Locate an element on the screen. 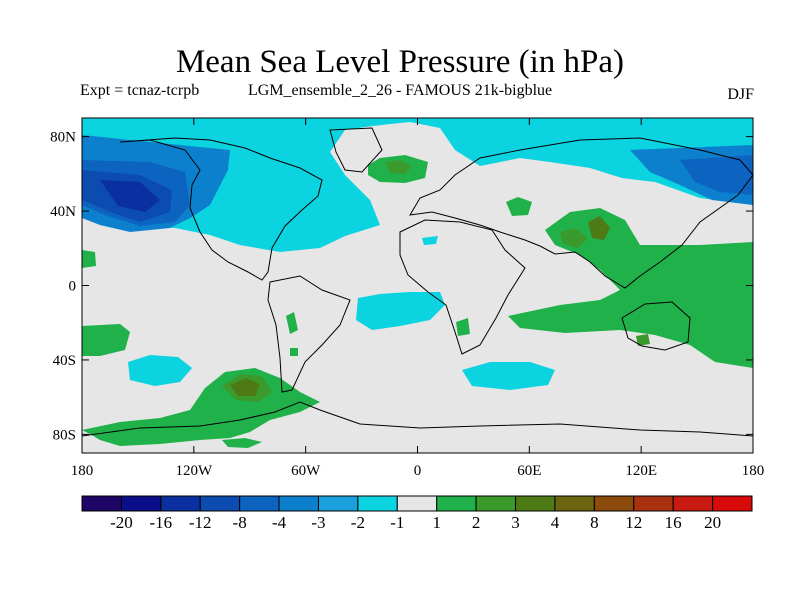 The width and height of the screenshot is (800, 600). anomaly-region-south-america is located at coordinates (292, 323).